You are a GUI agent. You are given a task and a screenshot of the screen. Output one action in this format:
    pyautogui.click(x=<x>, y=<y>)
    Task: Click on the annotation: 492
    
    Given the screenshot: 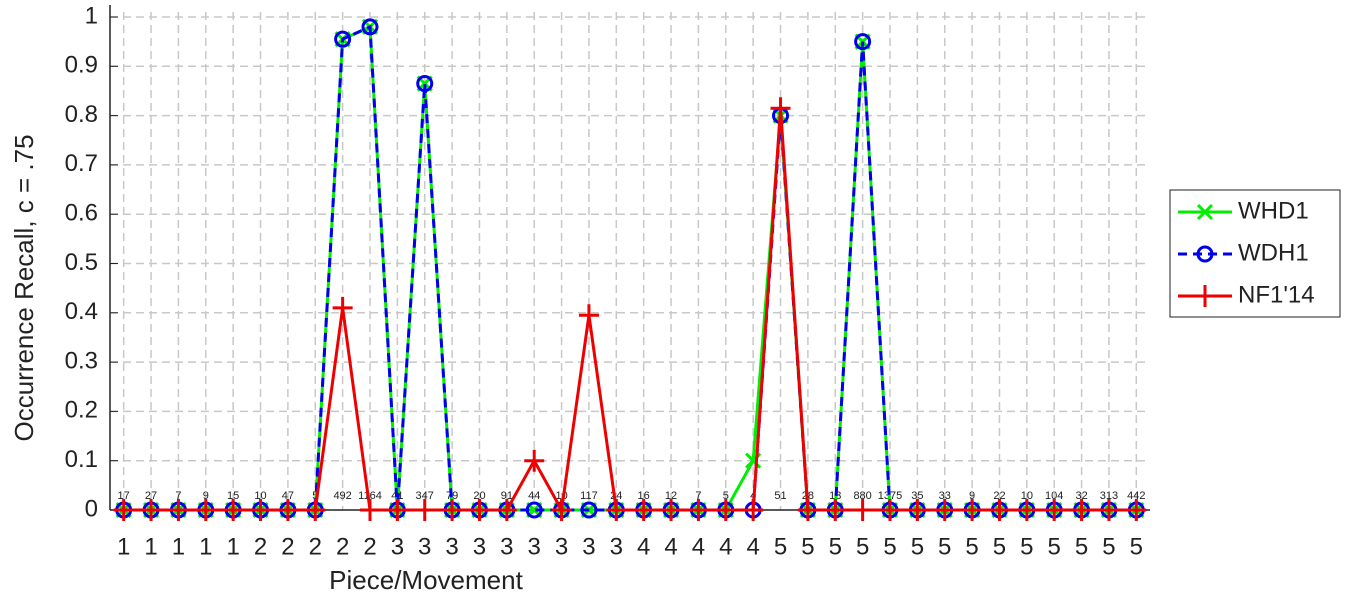 What is the action you would take?
    pyautogui.click(x=342, y=496)
    